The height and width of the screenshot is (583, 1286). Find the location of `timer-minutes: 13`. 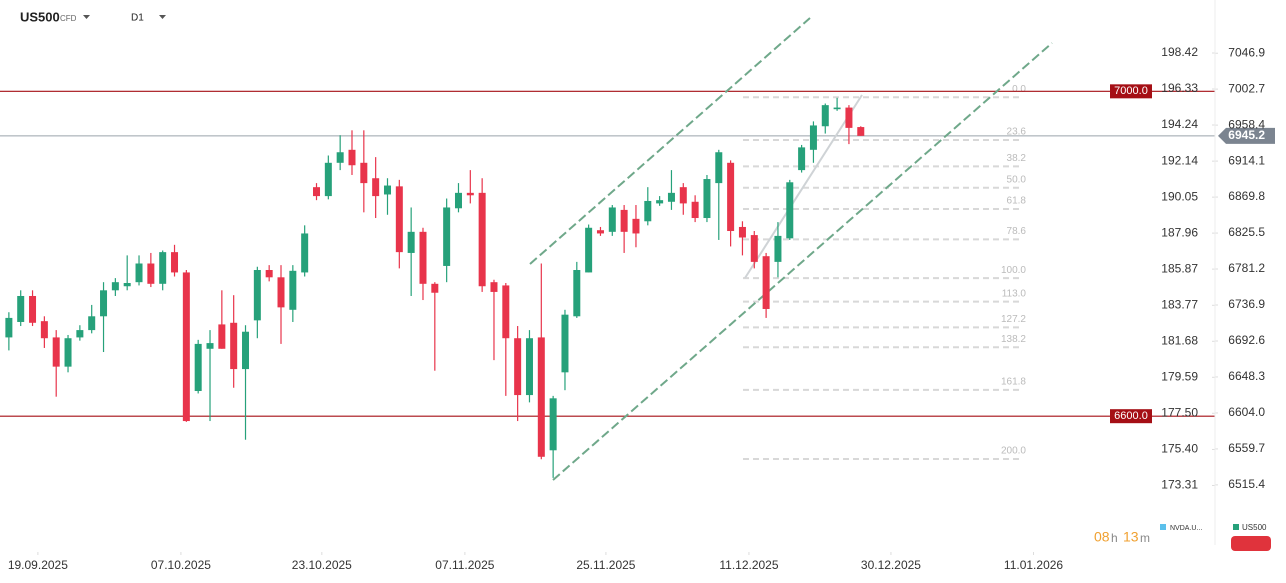

timer-minutes: 13 is located at coordinates (1131, 537).